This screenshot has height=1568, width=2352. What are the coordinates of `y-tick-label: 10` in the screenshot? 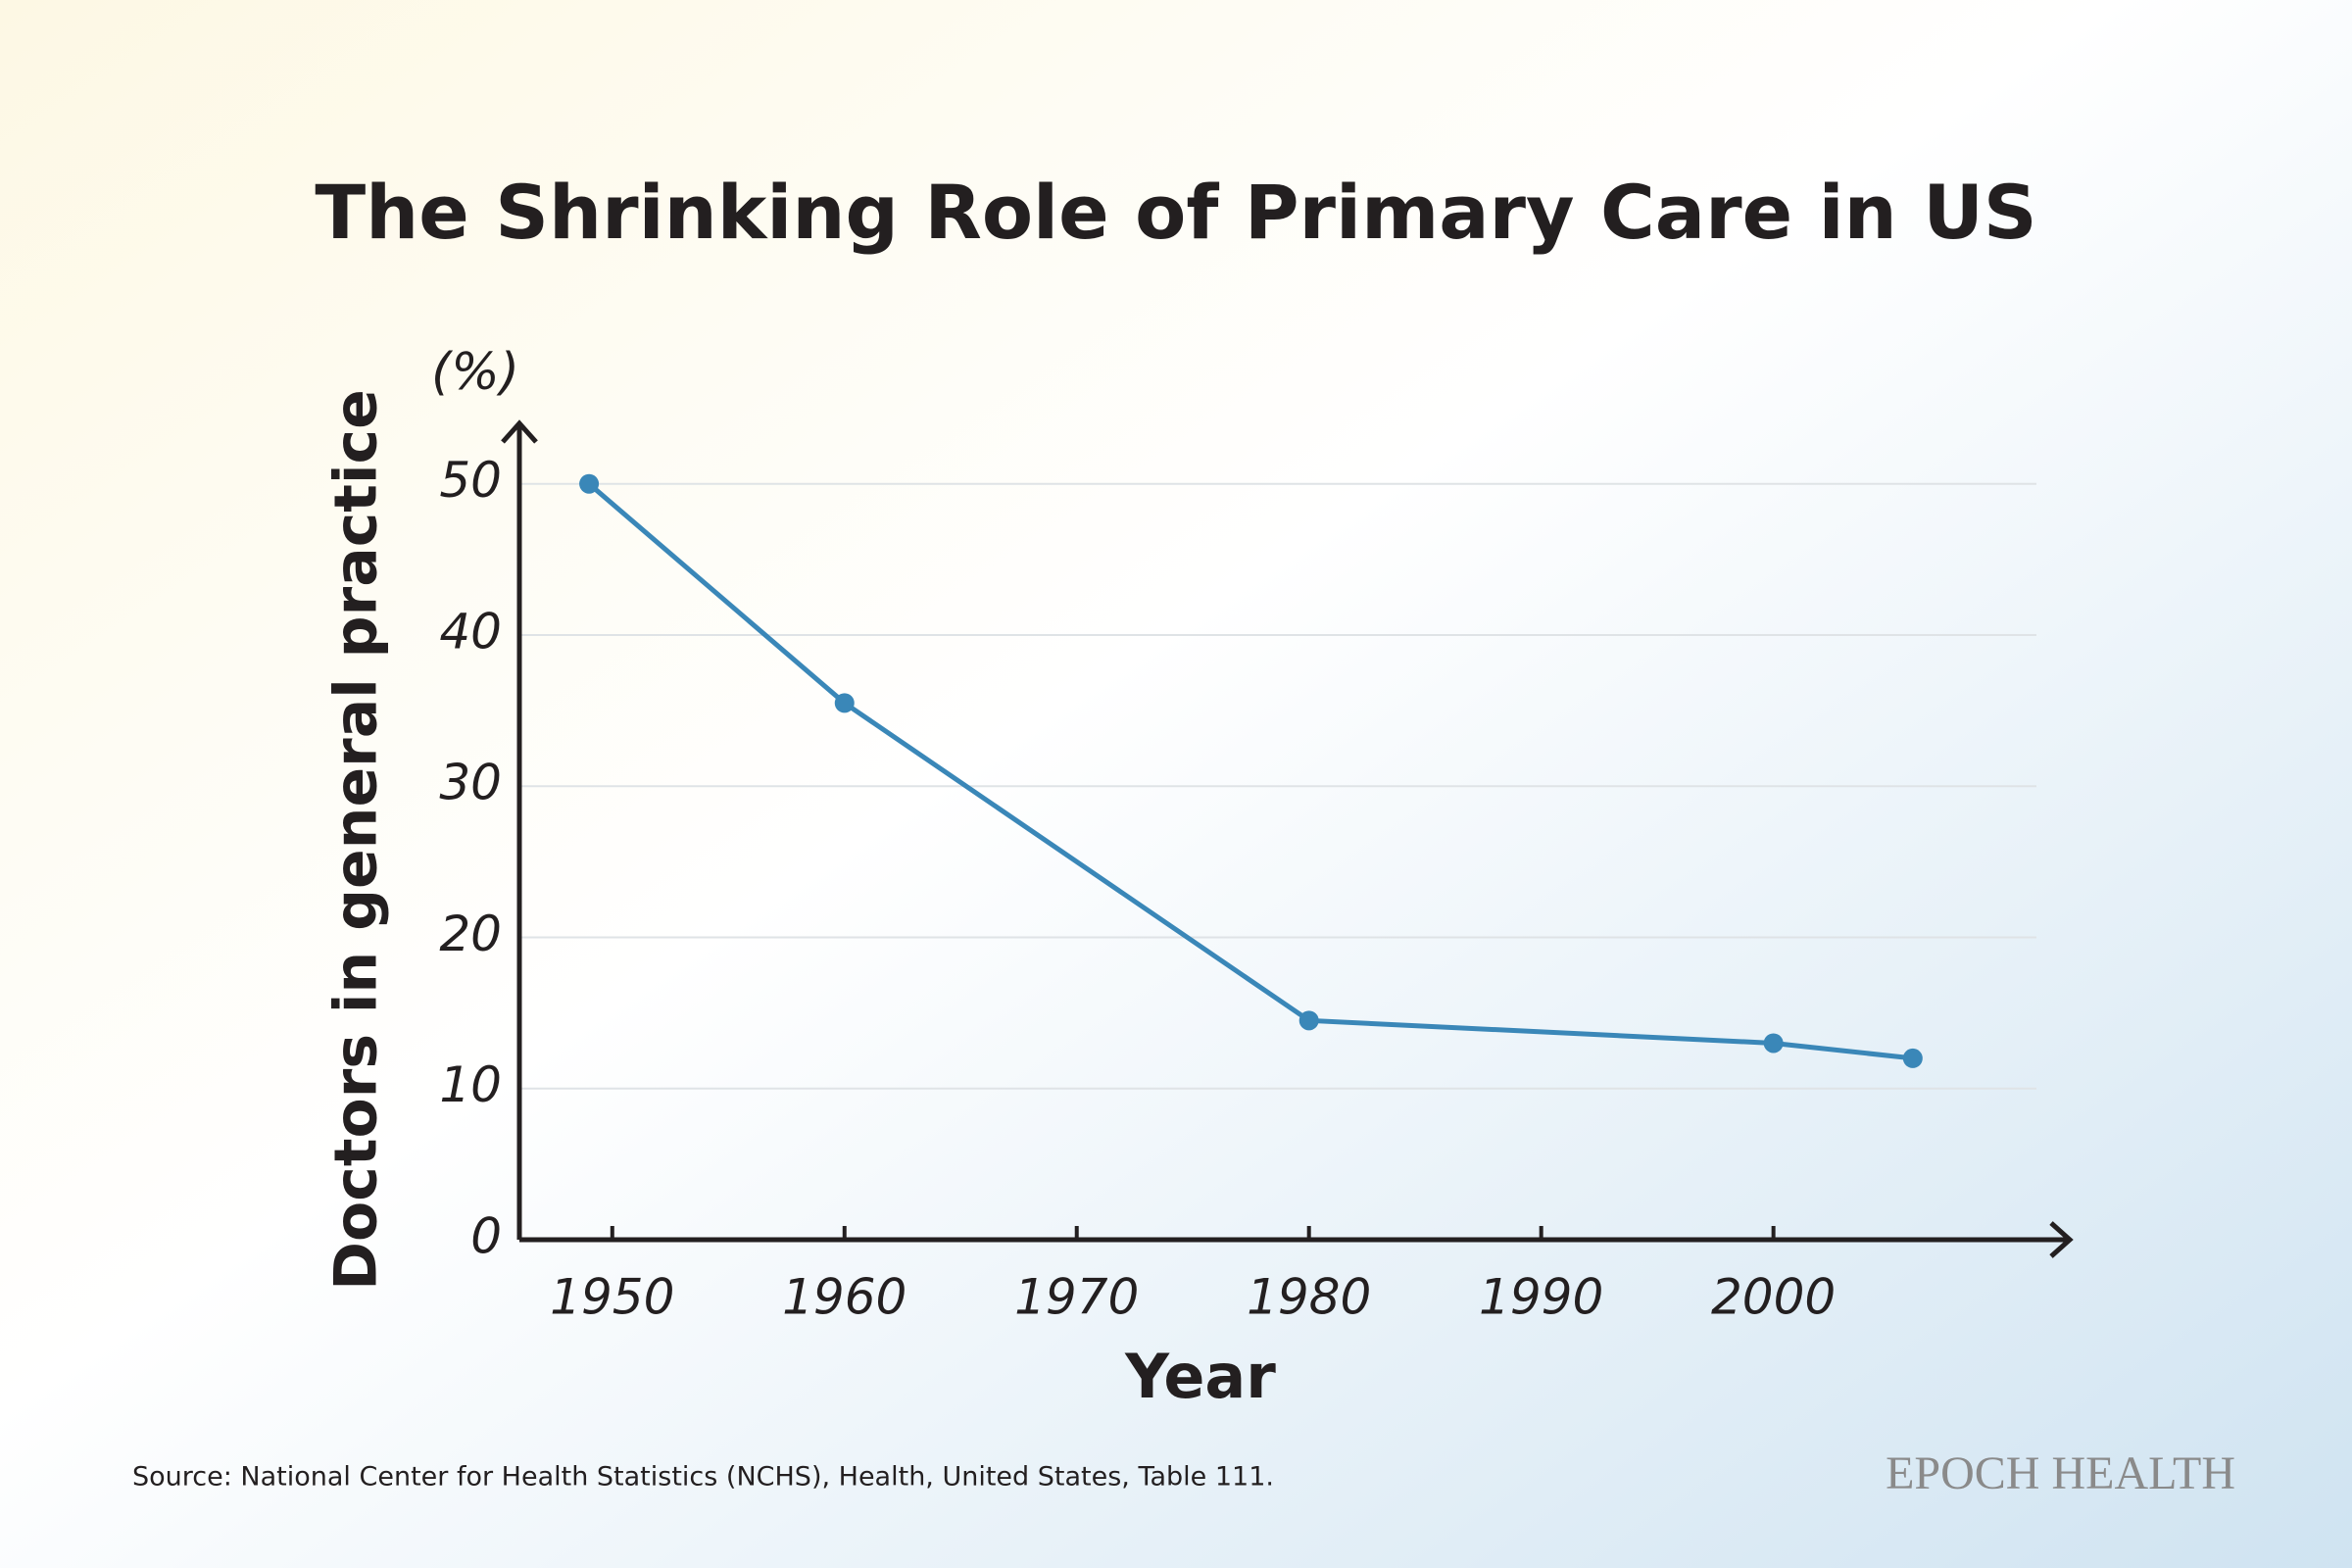 It's located at (470, 1084).